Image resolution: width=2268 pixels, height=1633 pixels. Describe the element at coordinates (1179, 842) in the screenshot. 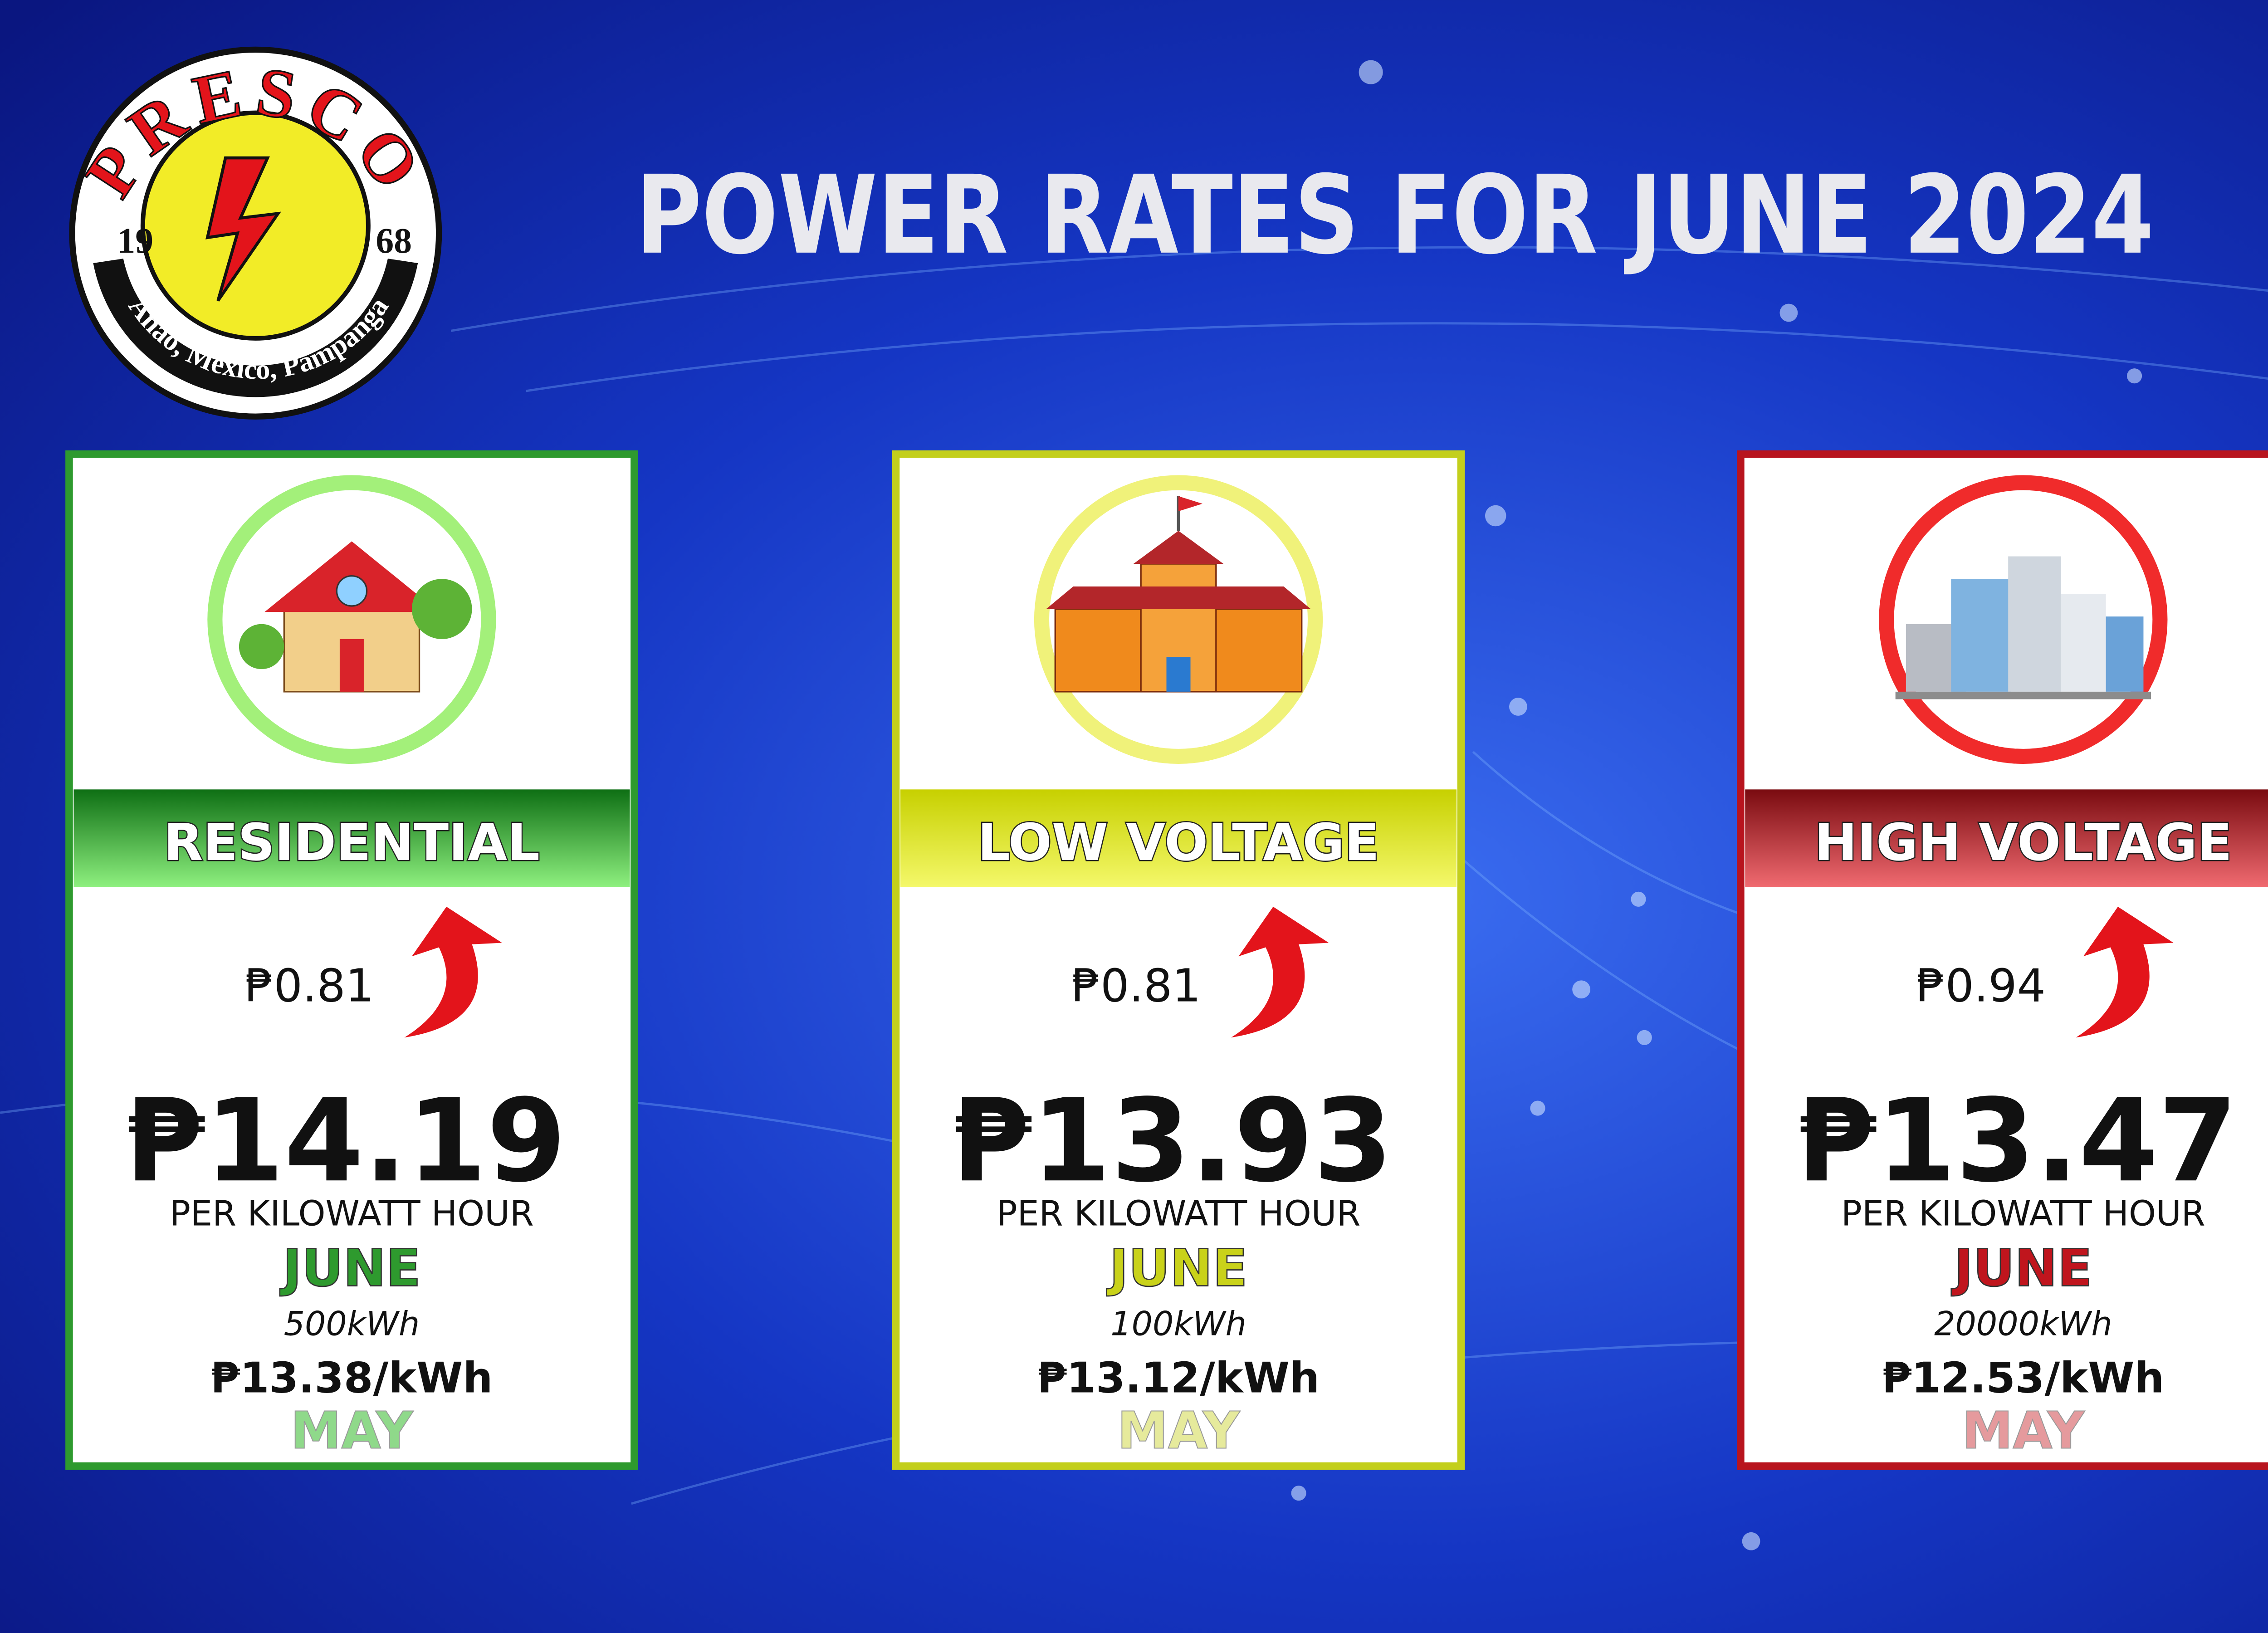

I see `category-label: LOW VOLTAGE` at that location.